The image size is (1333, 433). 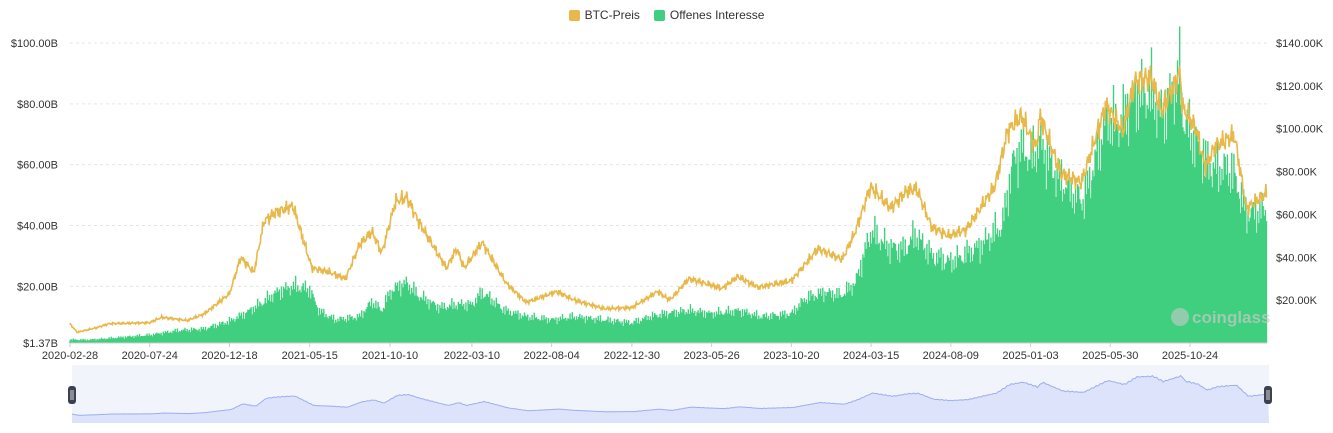 What do you see at coordinates (632, 356) in the screenshot?
I see `x-tick-label-7: 2022-12-30` at bounding box center [632, 356].